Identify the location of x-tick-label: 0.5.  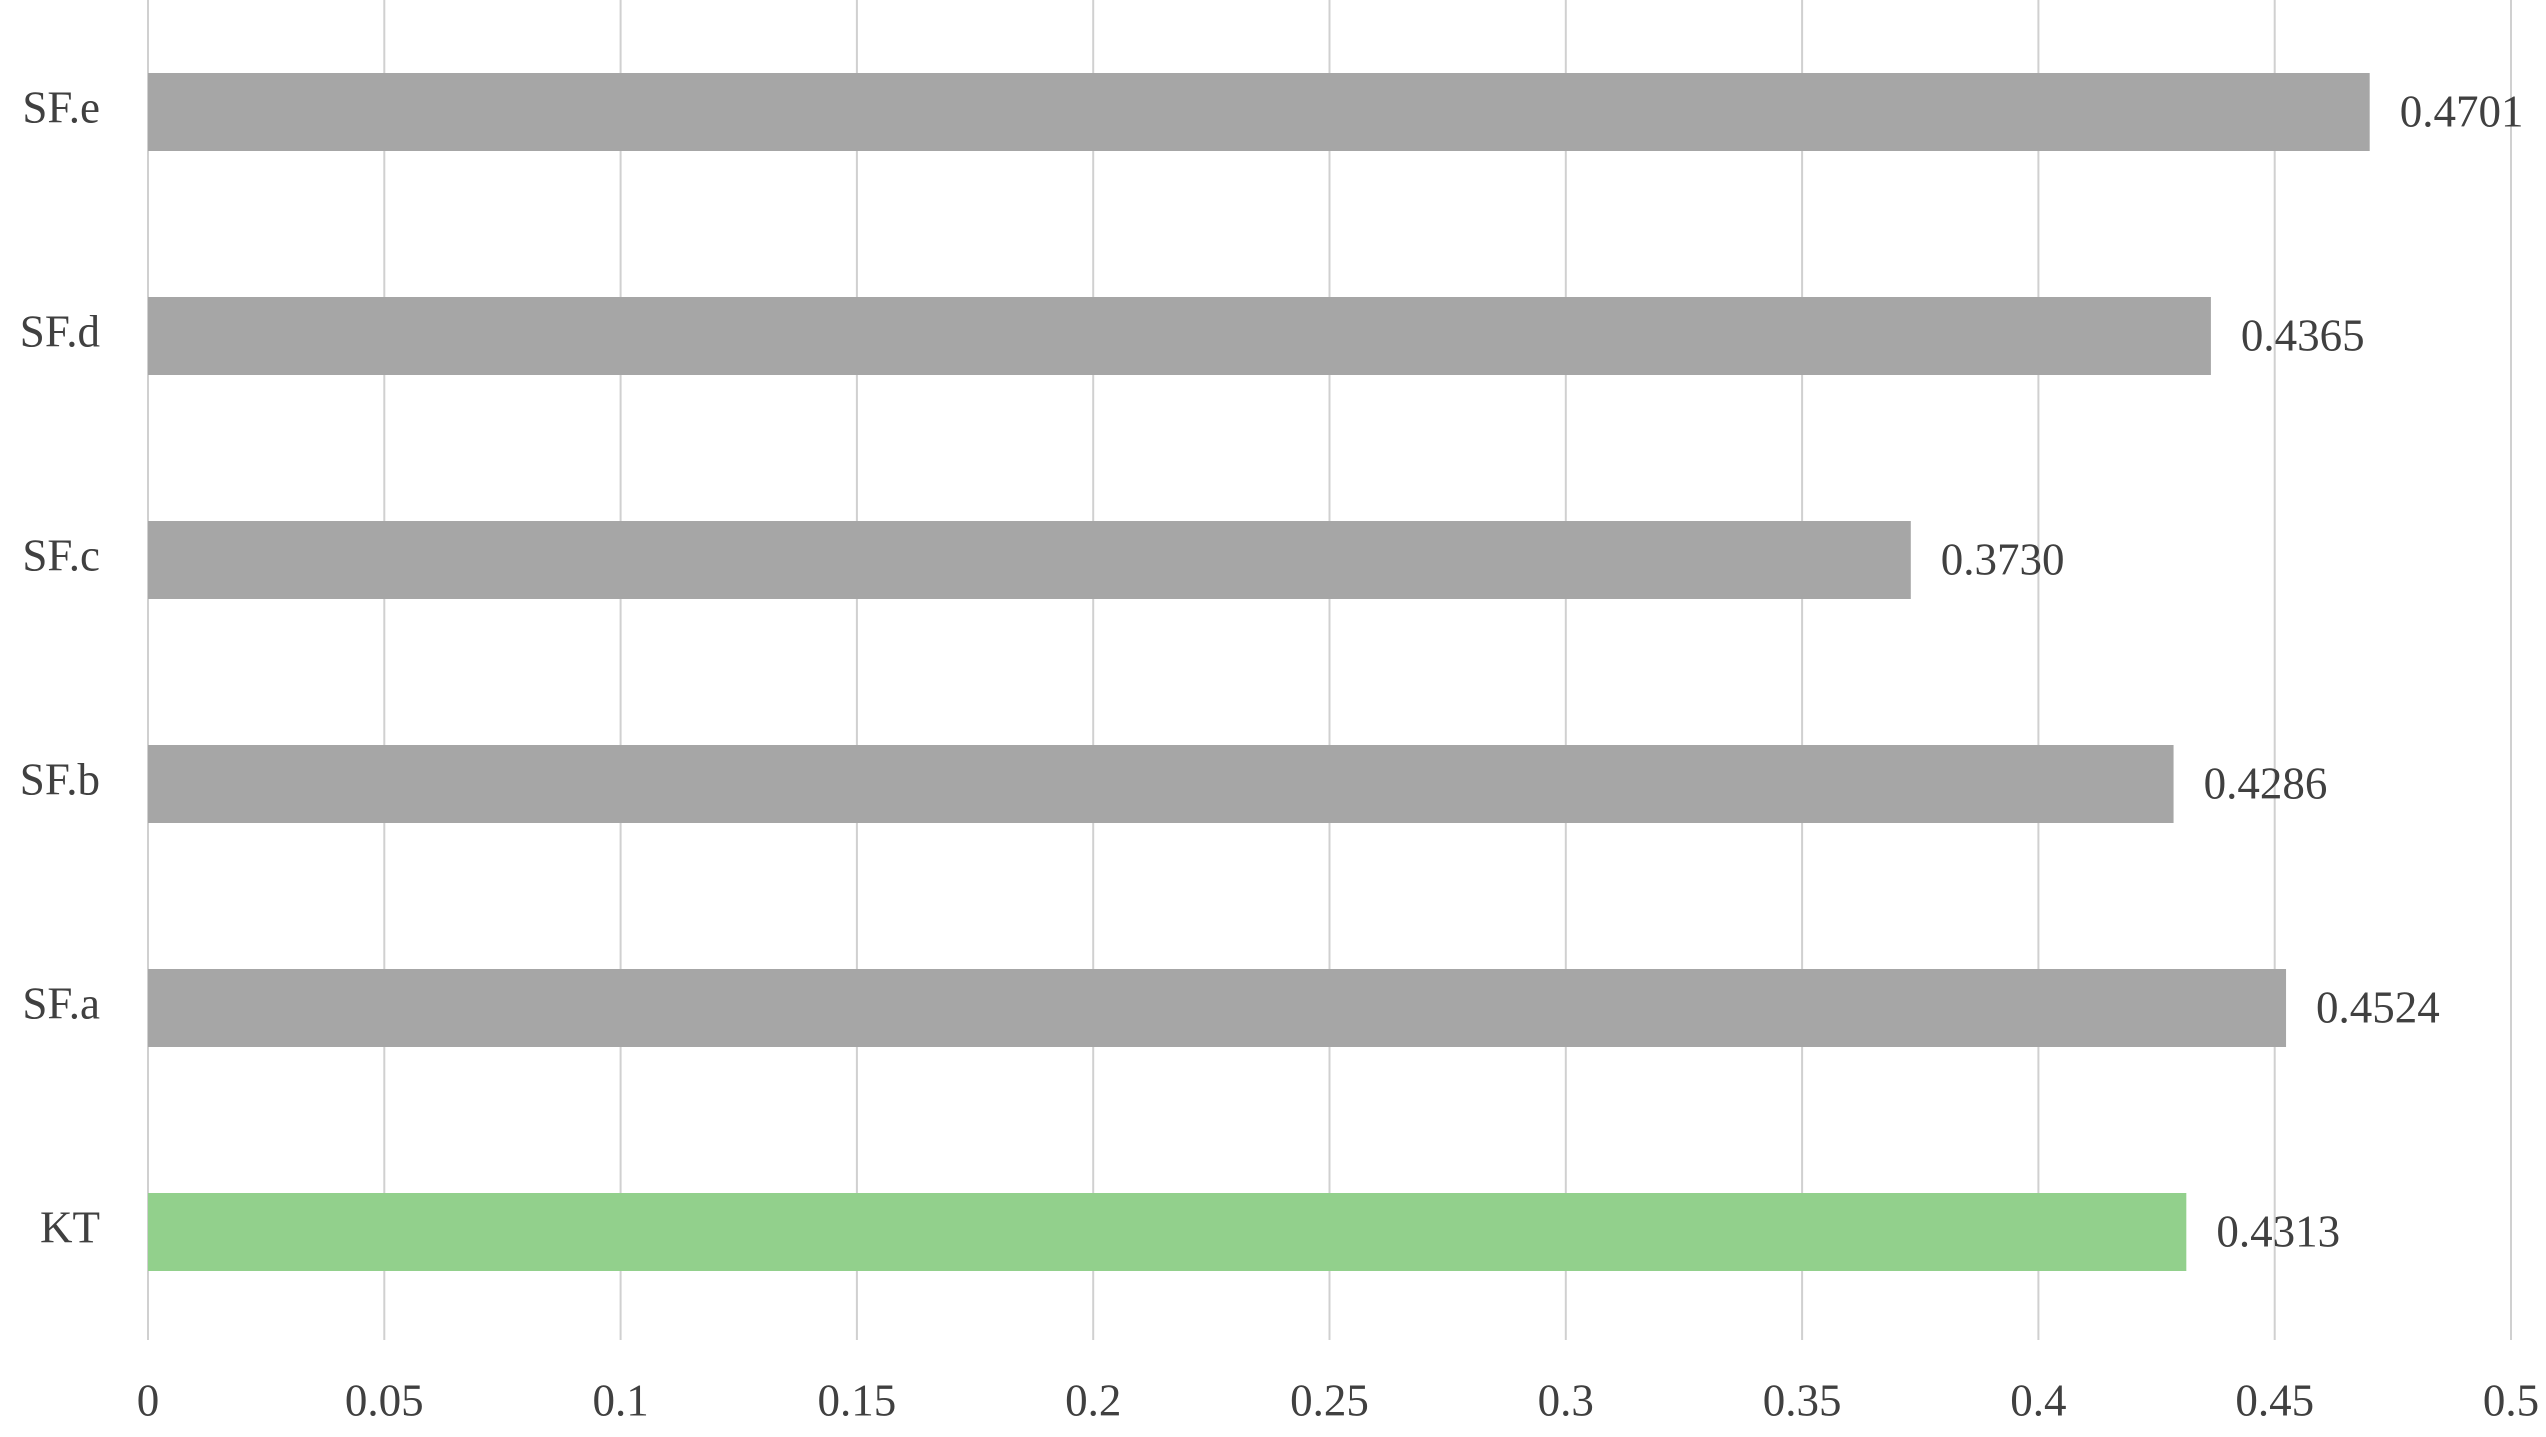
(2511, 1400).